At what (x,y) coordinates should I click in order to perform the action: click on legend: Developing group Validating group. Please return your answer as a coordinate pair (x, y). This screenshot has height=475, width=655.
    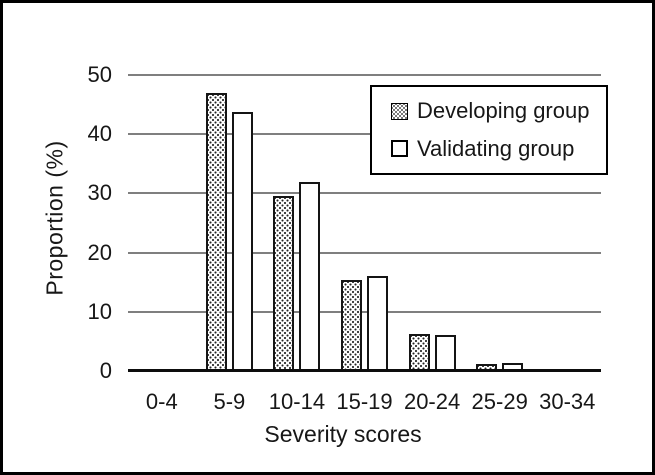
    Looking at the image, I should click on (489, 130).